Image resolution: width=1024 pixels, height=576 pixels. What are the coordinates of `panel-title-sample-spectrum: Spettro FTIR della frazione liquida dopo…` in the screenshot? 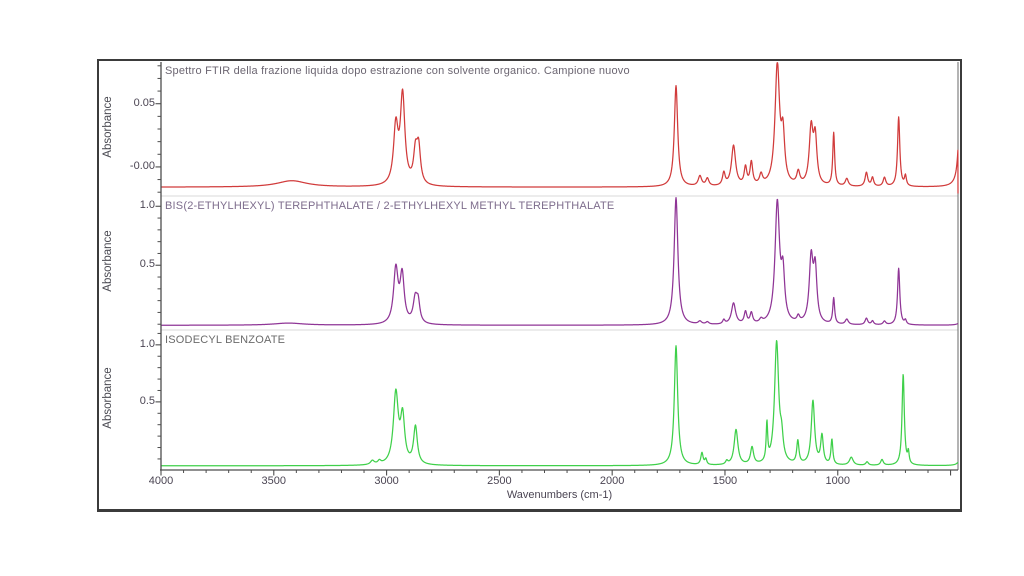 It's located at (397, 71).